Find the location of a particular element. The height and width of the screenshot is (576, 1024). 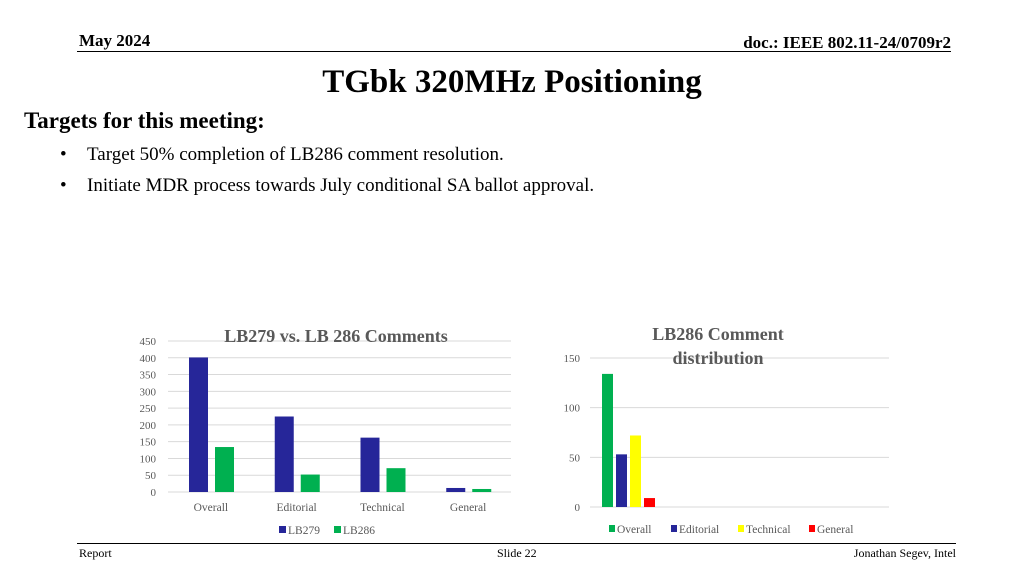

bar-overall is located at coordinates (607, 440).